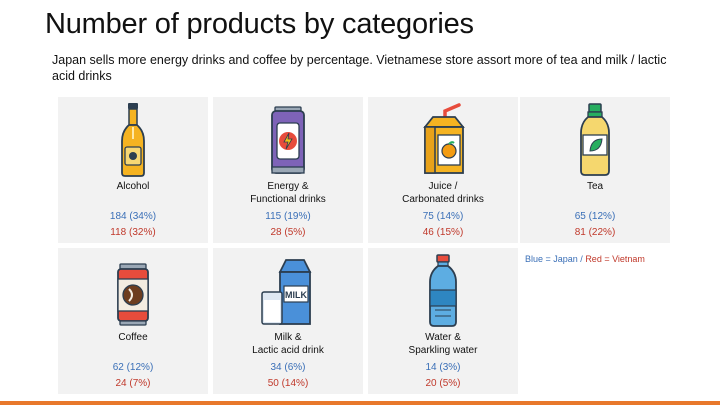 This screenshot has width=720, height=405. I want to click on vietnam-value: 28 (5%), so click(288, 232).